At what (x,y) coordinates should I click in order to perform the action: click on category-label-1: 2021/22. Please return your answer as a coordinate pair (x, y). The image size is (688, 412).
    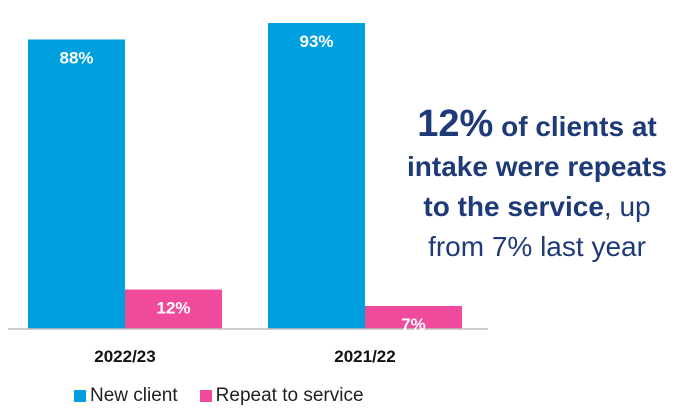
    Looking at the image, I should click on (364, 356).